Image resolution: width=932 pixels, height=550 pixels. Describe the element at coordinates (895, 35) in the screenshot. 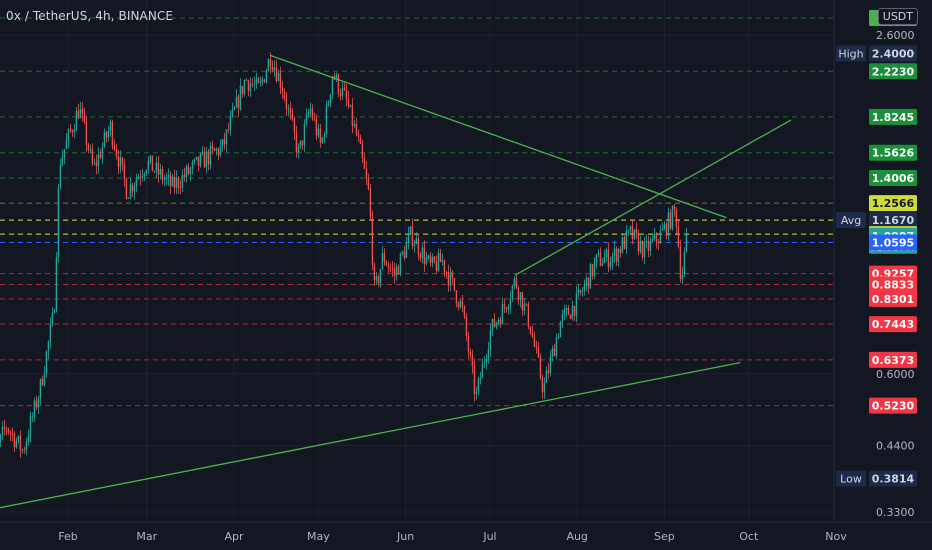

I see `y-tick-label: 2.6000` at that location.